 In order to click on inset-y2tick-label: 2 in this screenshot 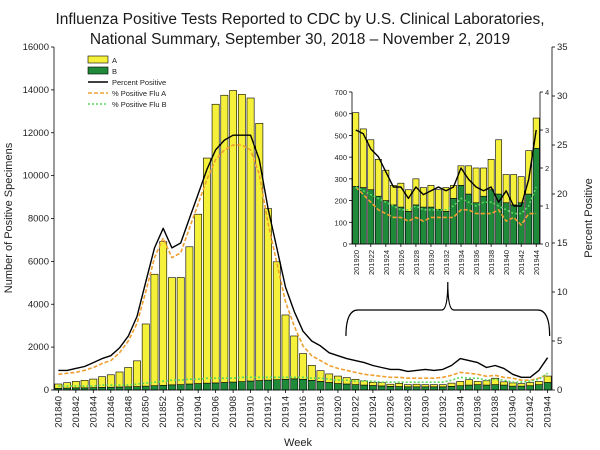, I will do `click(547, 168)`.